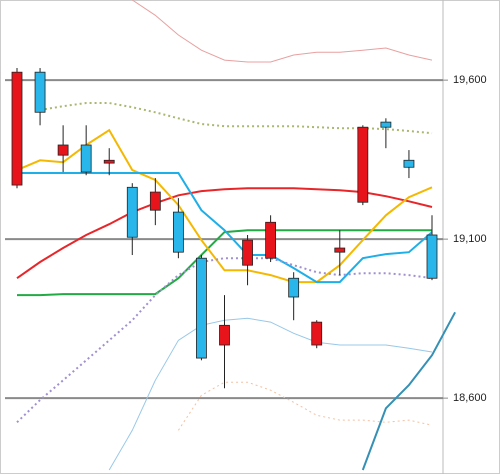  What do you see at coordinates (470, 80) in the screenshot?
I see `y-tick-label: 19,600` at bounding box center [470, 80].